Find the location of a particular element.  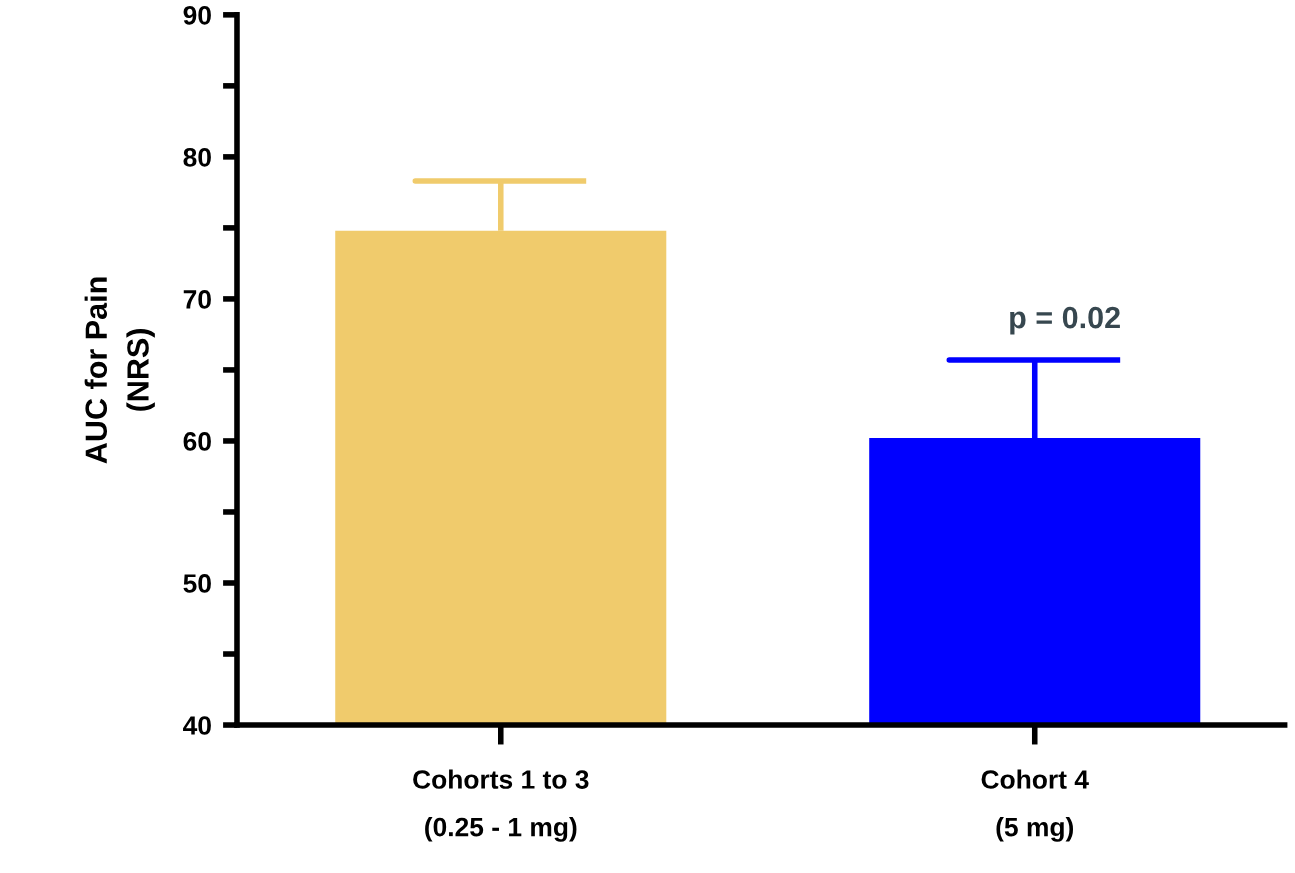

y-tick-label: 50 is located at coordinates (197, 583).